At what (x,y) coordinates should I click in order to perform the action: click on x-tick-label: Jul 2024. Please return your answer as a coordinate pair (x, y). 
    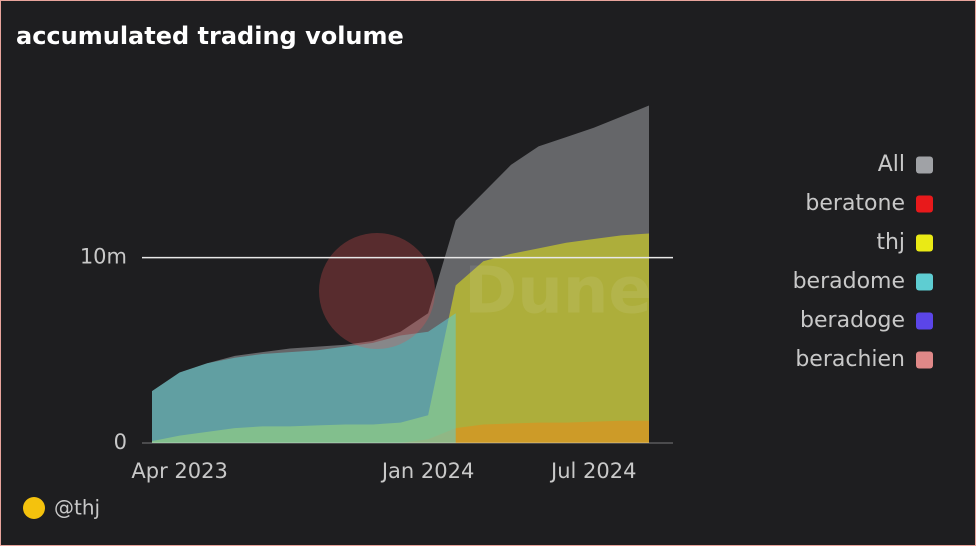
    Looking at the image, I should click on (592, 471).